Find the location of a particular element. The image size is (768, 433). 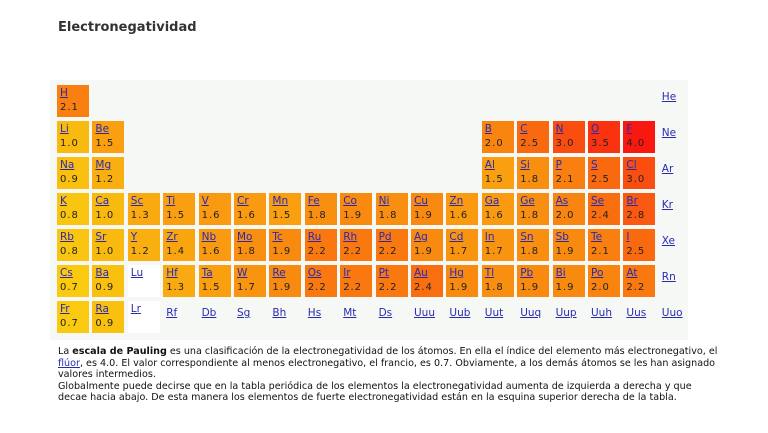

element-symbol: Re is located at coordinates (279, 273).